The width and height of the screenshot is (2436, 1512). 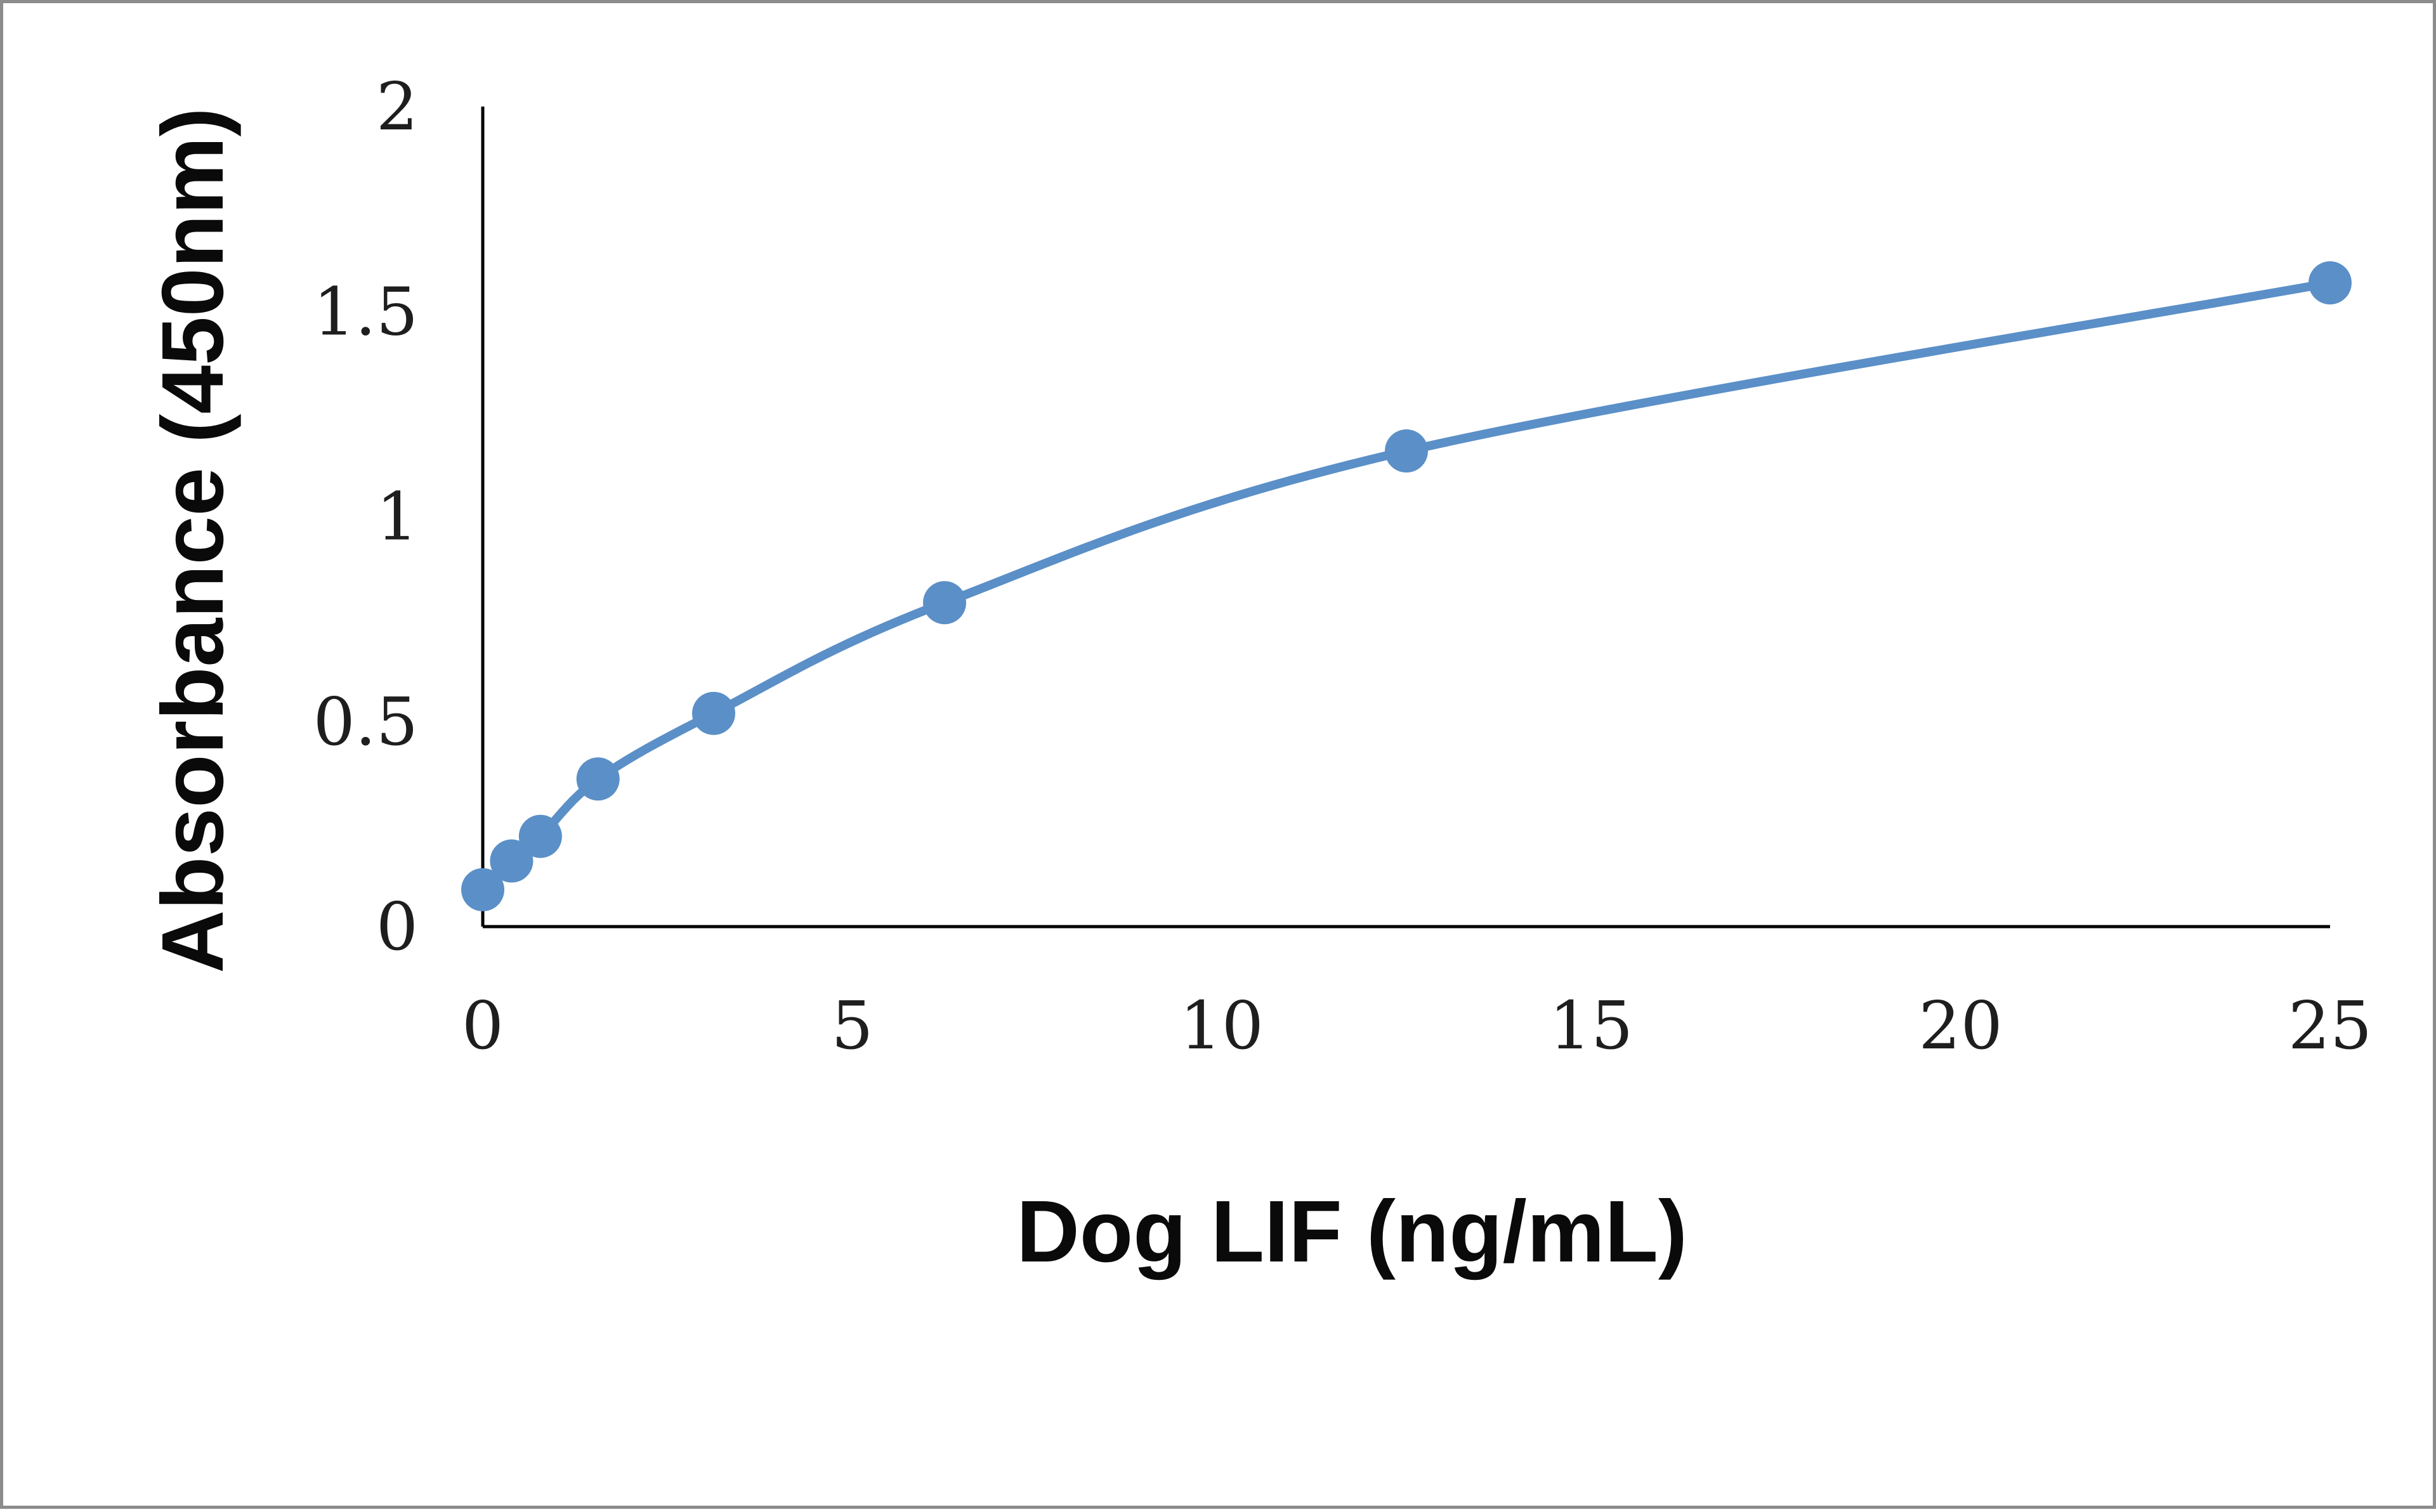 I want to click on y-axis-title: Absorbance (450nm), so click(x=193, y=540).